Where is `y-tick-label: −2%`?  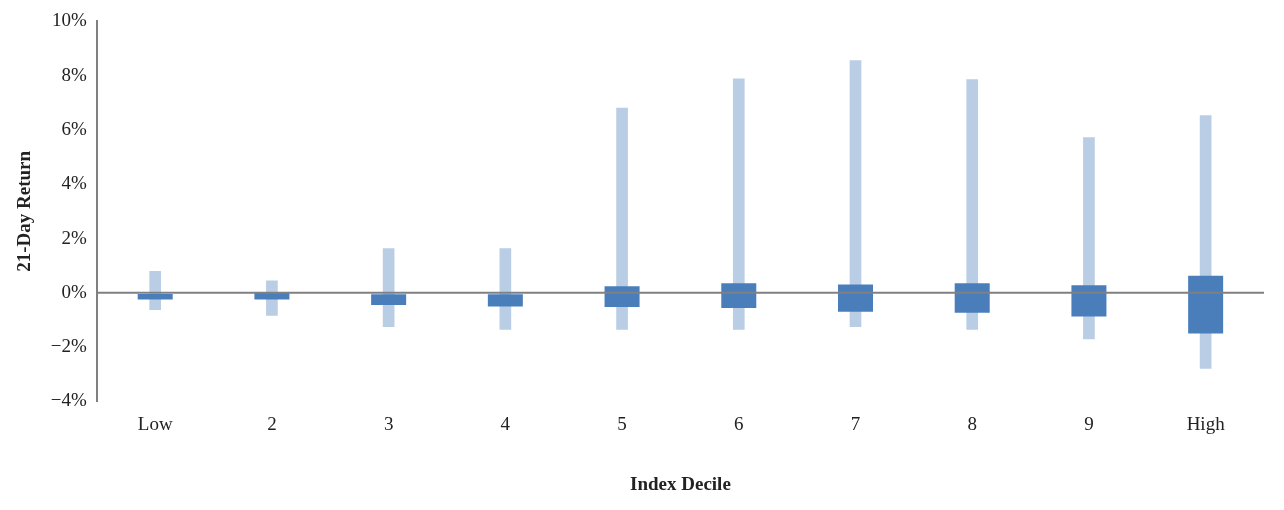
y-tick-label: −2% is located at coordinates (69, 346).